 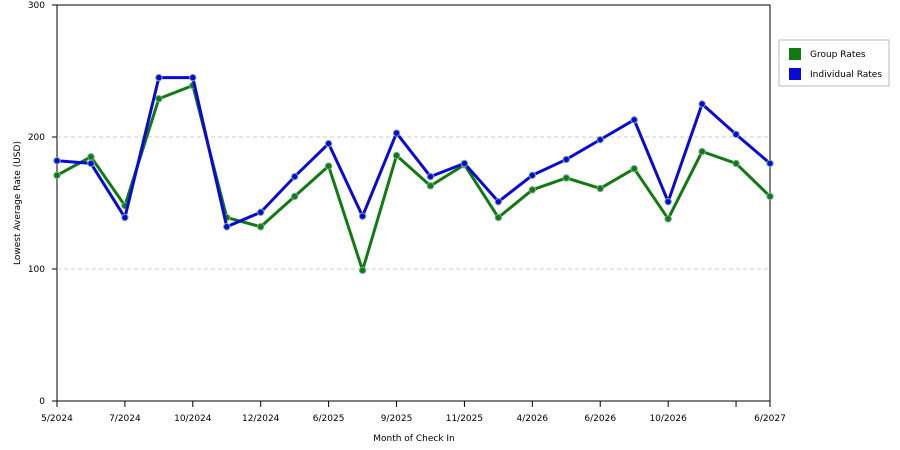 What do you see at coordinates (770, 419) in the screenshot?
I see `x-tick-label: 6/2027` at bounding box center [770, 419].